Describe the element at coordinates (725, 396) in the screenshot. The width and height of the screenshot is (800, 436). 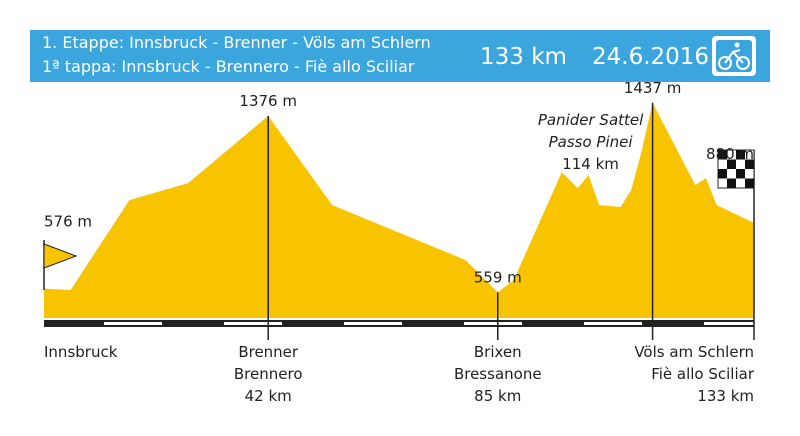
I see `place-km: 133 km` at that location.